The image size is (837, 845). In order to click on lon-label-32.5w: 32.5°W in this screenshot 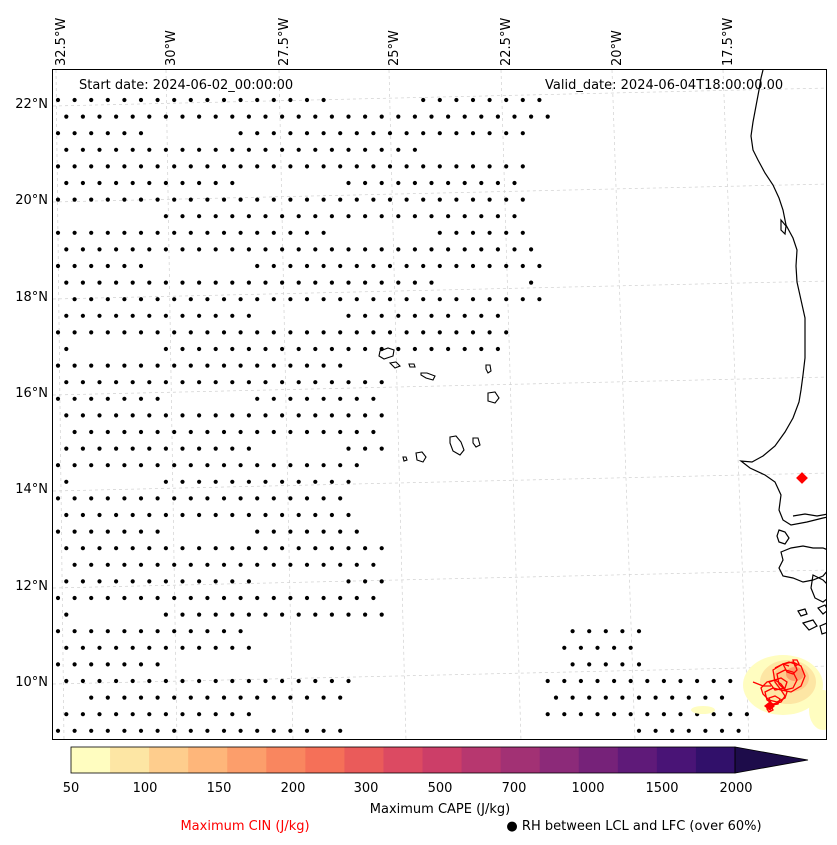, I will do `click(61, 41)`.